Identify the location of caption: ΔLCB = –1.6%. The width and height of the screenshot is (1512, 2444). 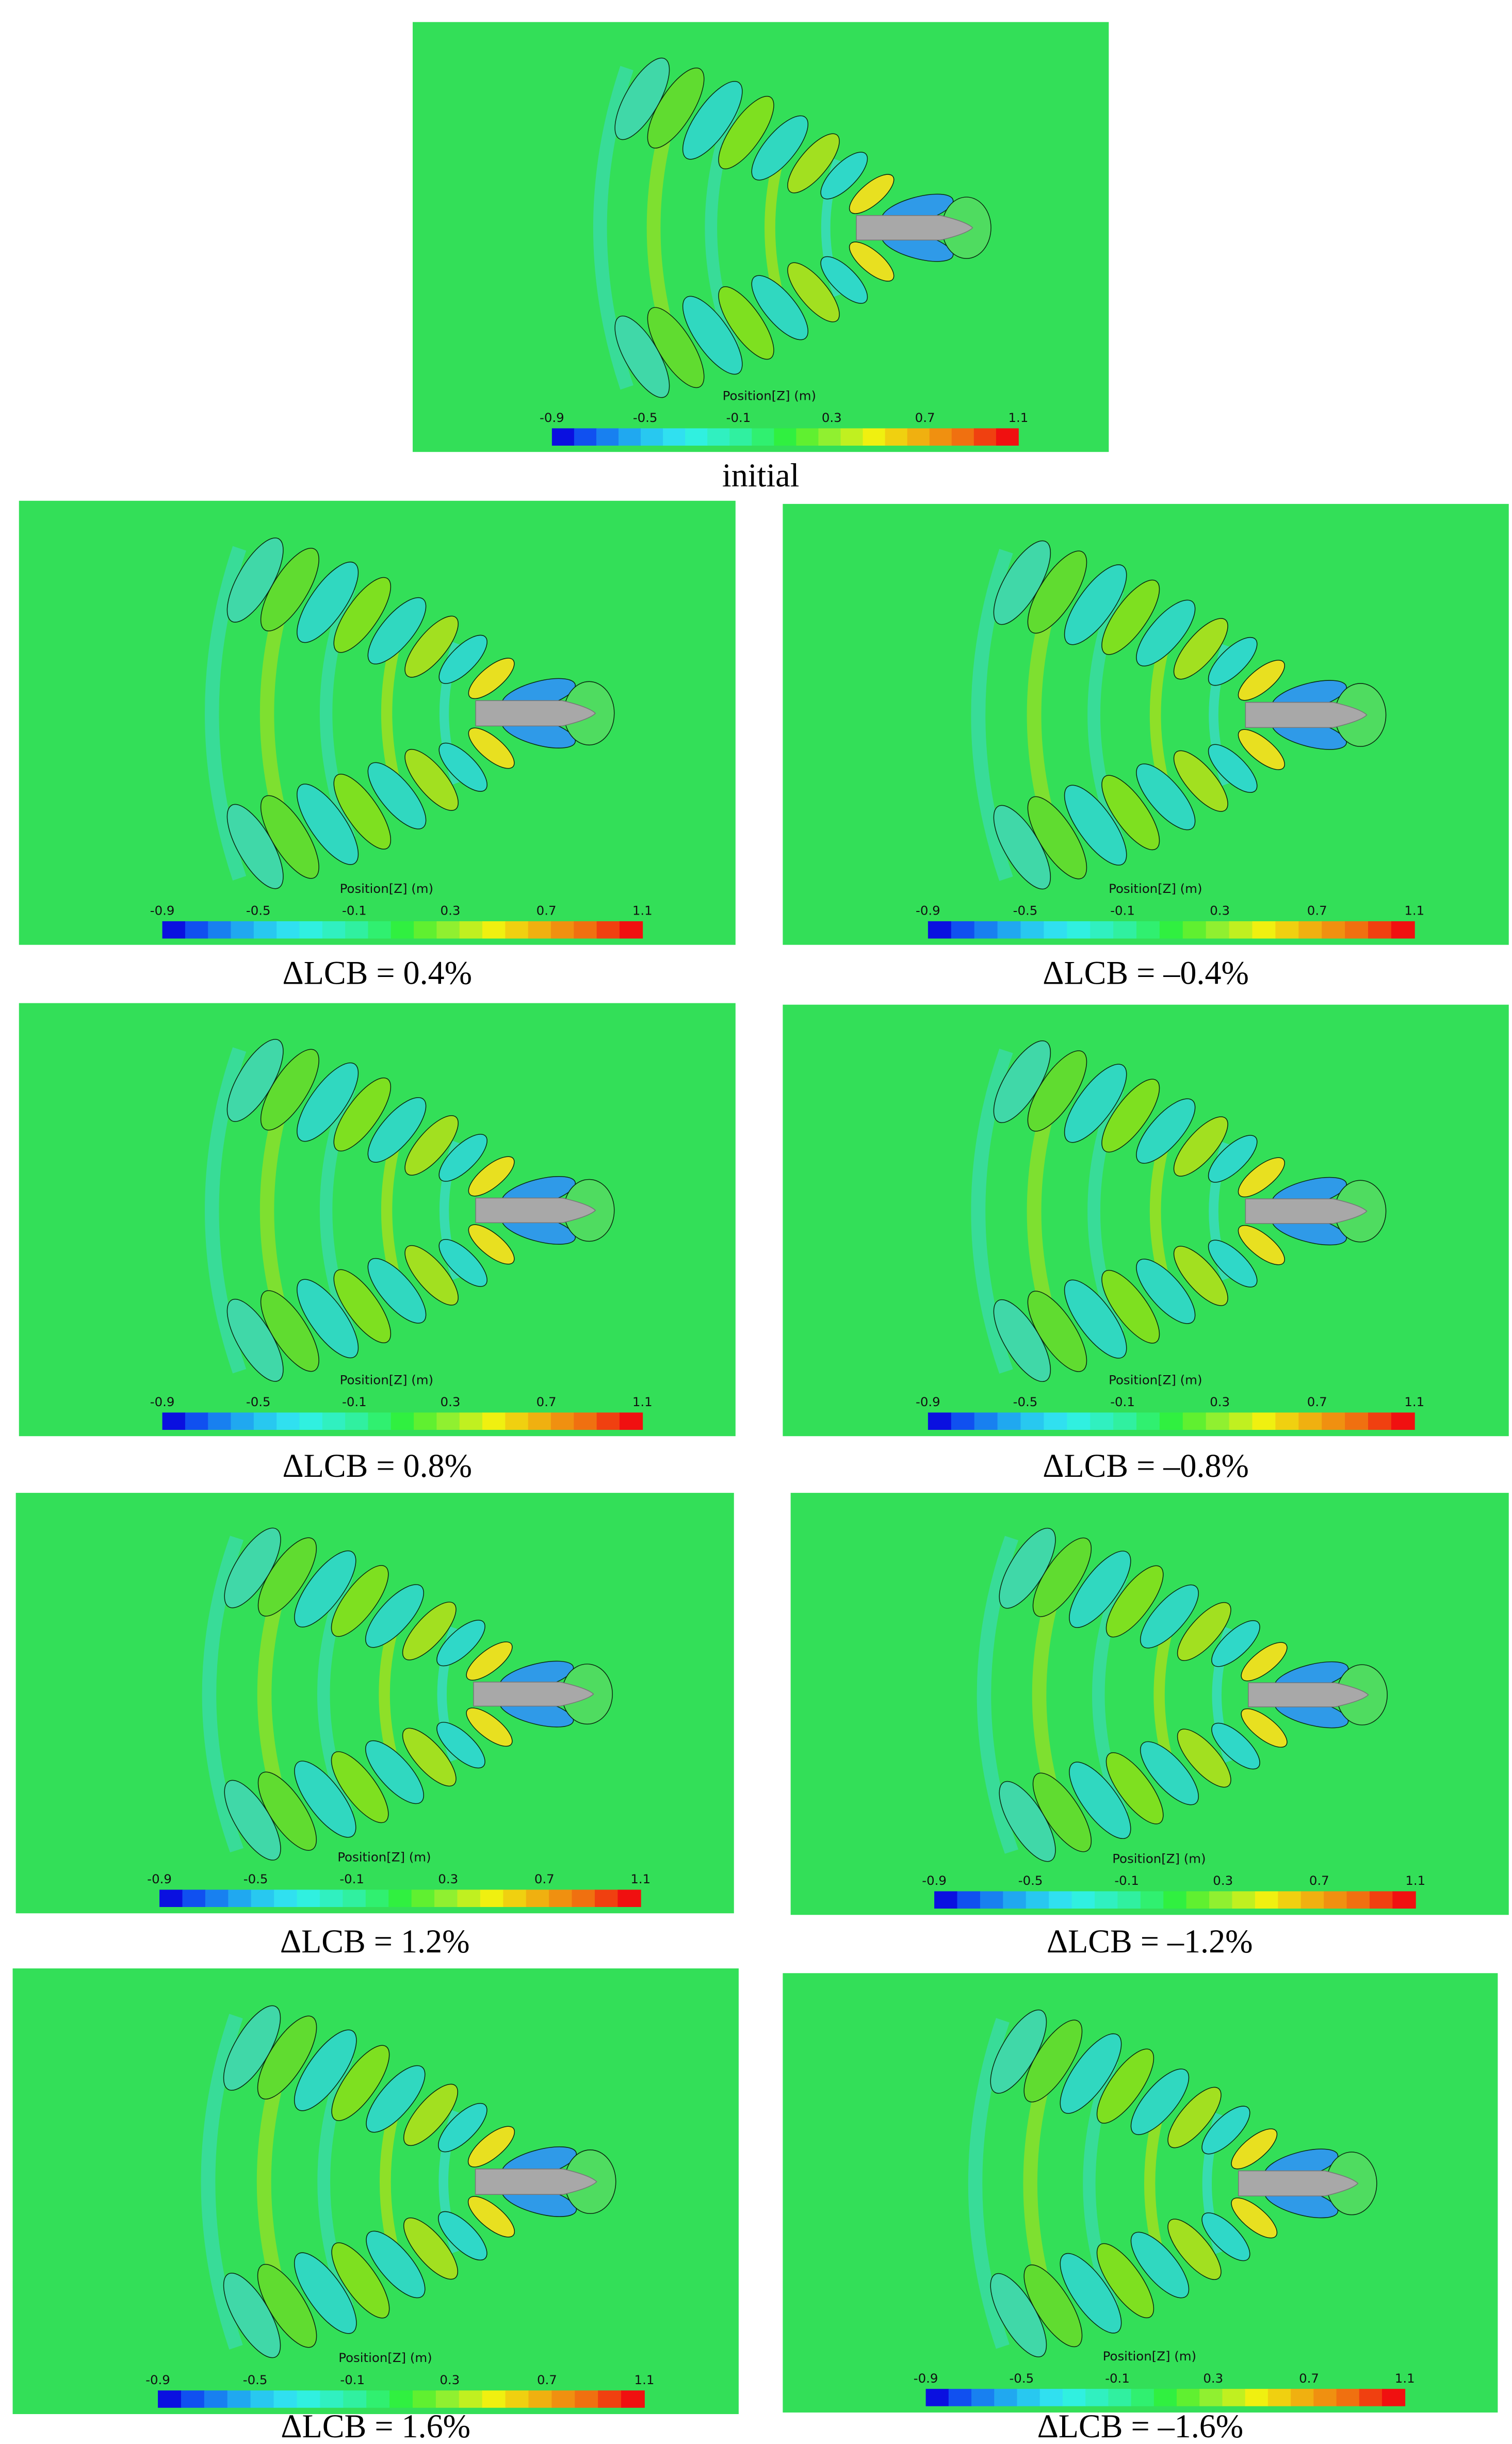
(1140, 2426).